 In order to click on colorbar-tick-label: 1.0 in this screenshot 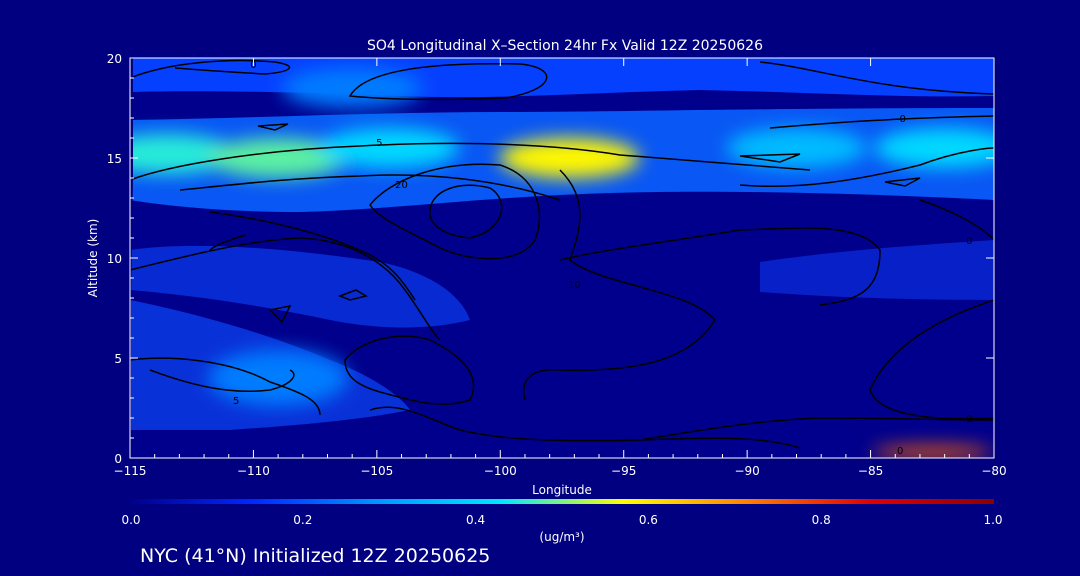, I will do `click(992, 520)`.